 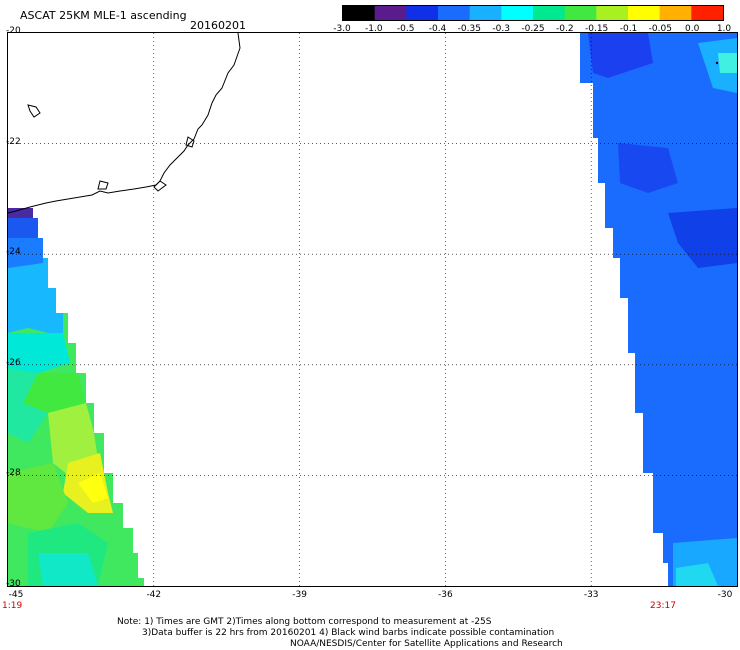 I want to click on time-left: 1:19, so click(x=12, y=606).